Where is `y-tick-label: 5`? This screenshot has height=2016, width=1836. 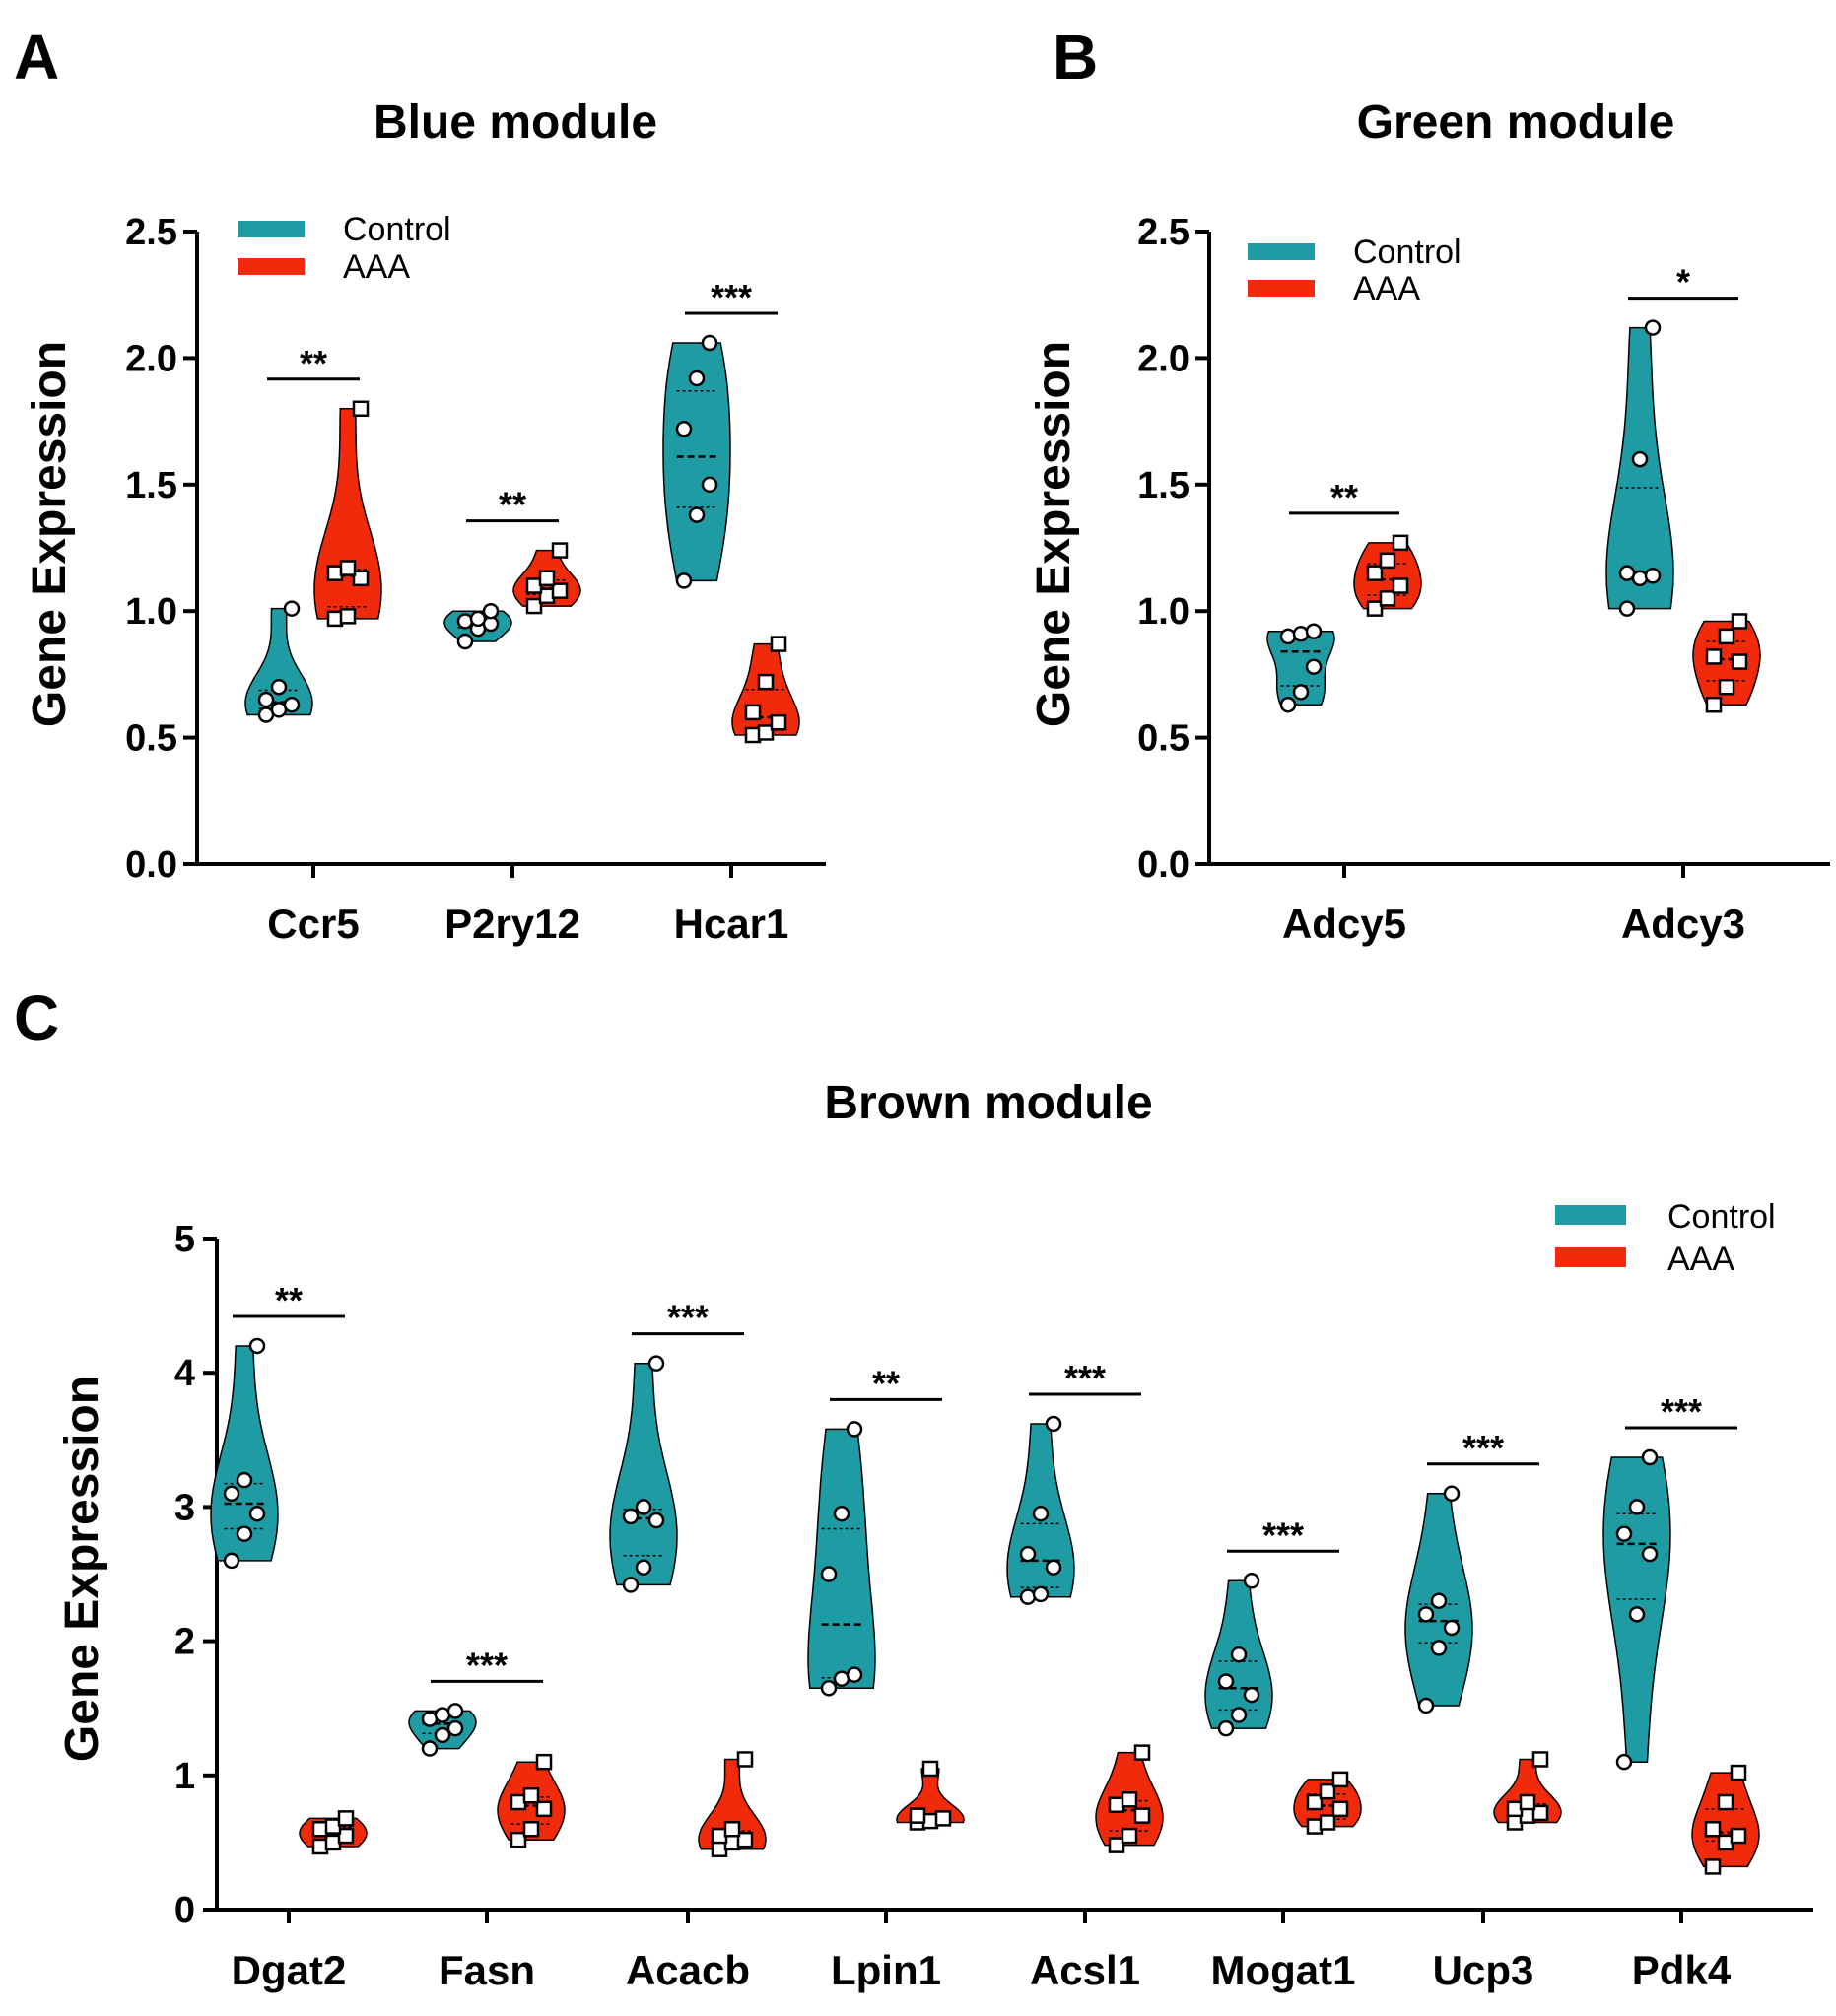 y-tick-label: 5 is located at coordinates (184, 1239).